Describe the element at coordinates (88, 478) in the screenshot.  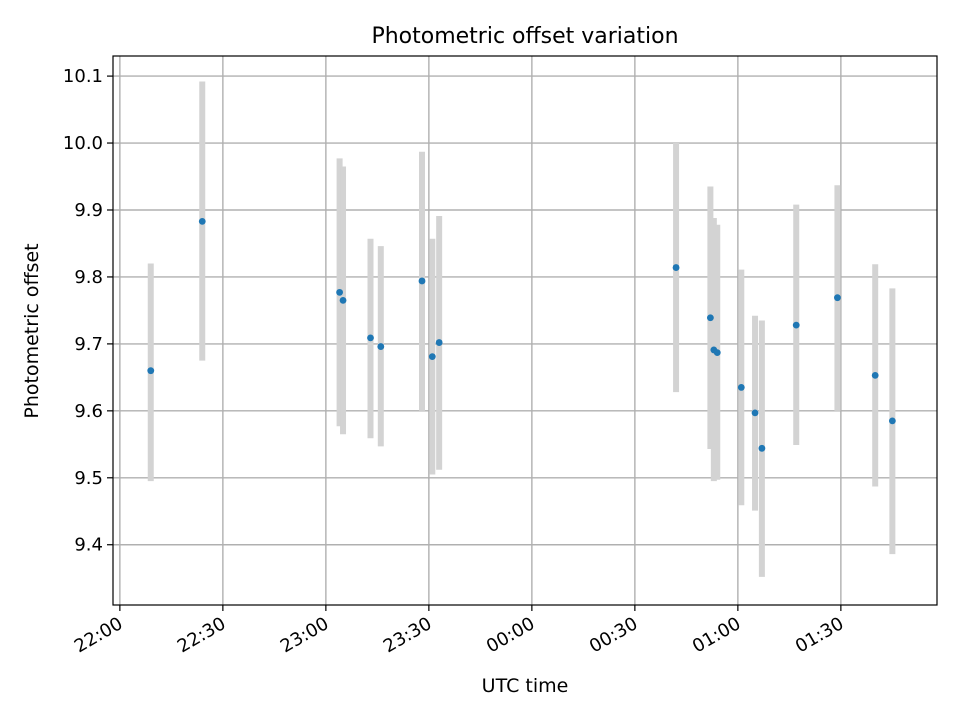
I see `y-tick-label: 9.5` at that location.